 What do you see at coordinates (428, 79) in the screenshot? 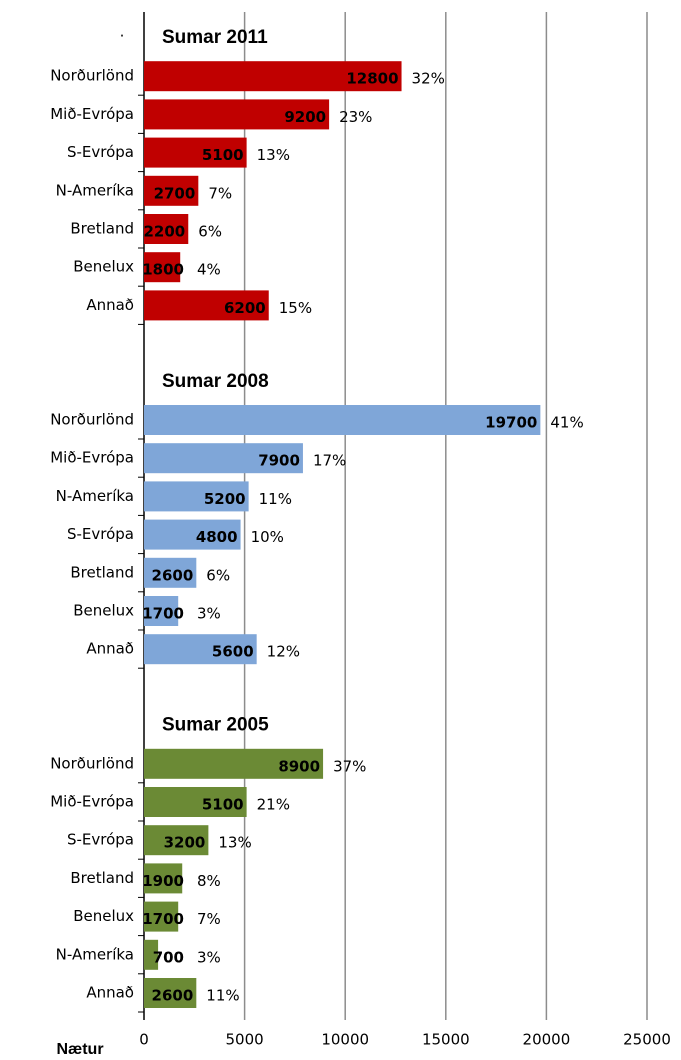
I see `share-label: 32%` at bounding box center [428, 79].